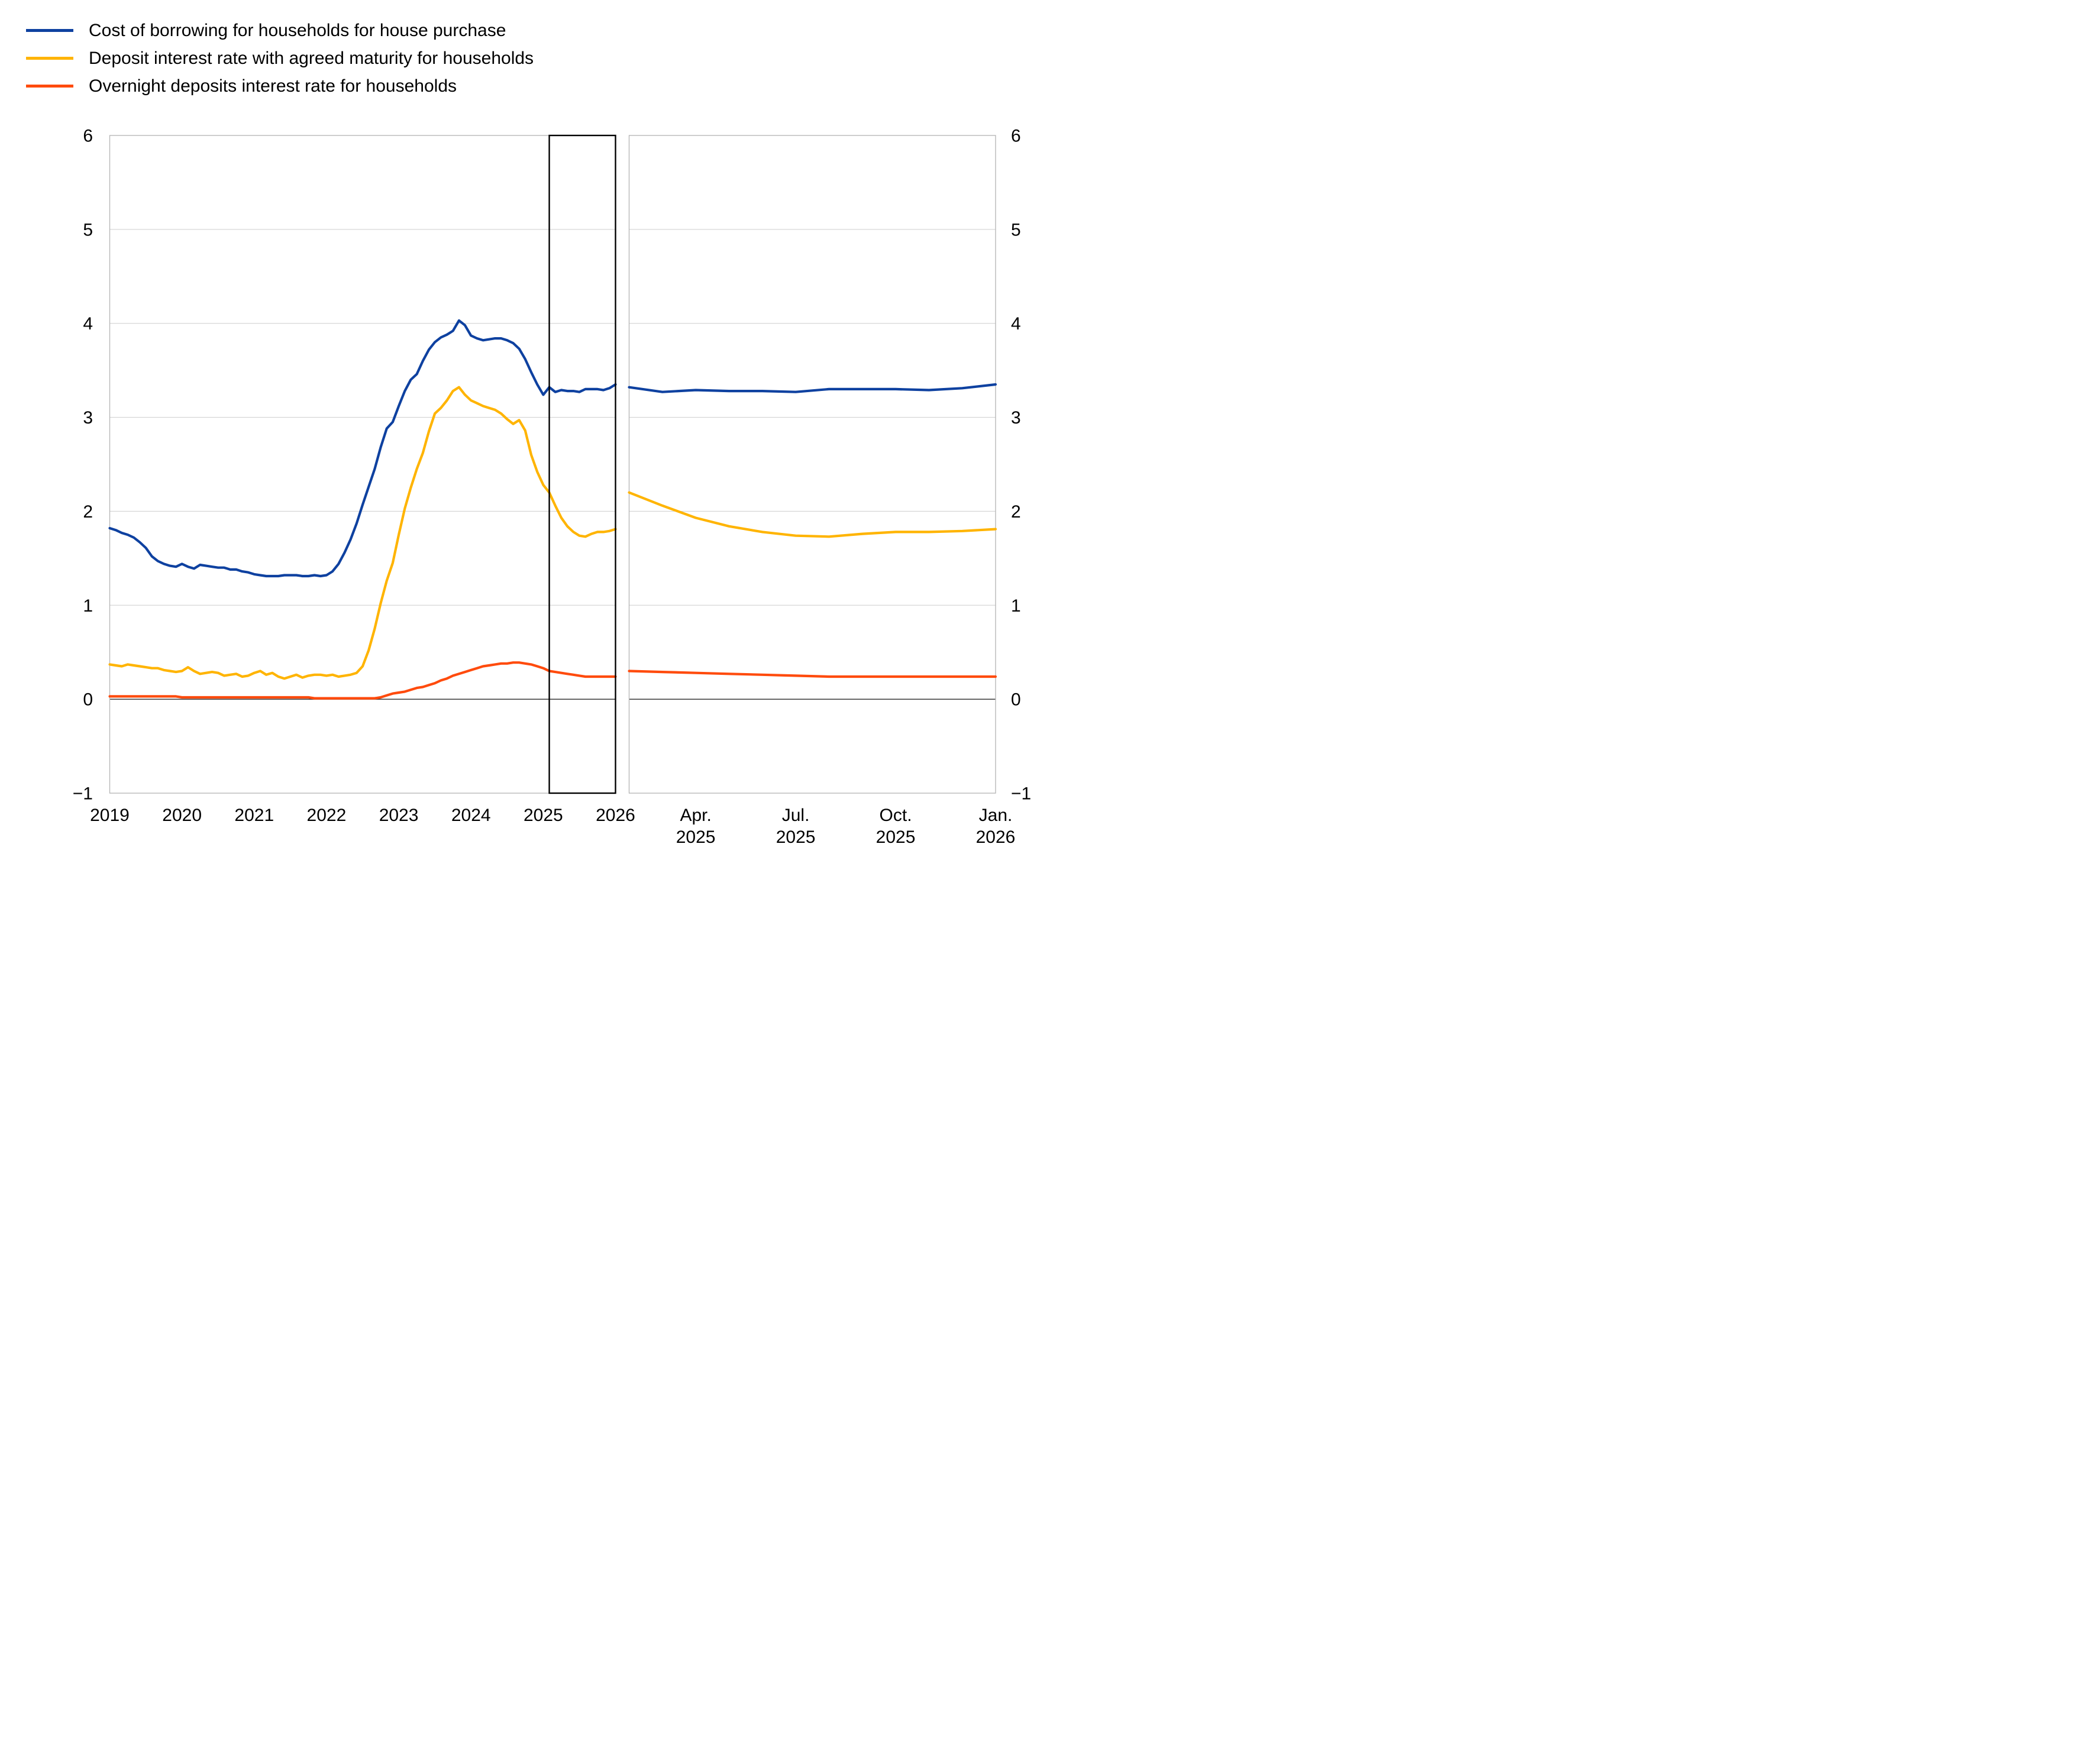 The image size is (2100, 1746). Describe the element at coordinates (615, 815) in the screenshot. I see `x-tick-label-year: 2026` at that location.